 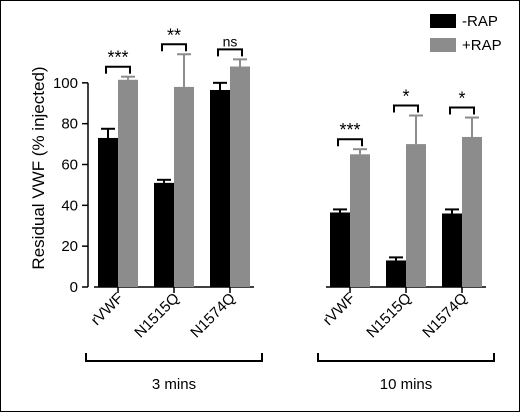 What do you see at coordinates (65, 83) in the screenshot?
I see `y-tick-label: 100` at bounding box center [65, 83].